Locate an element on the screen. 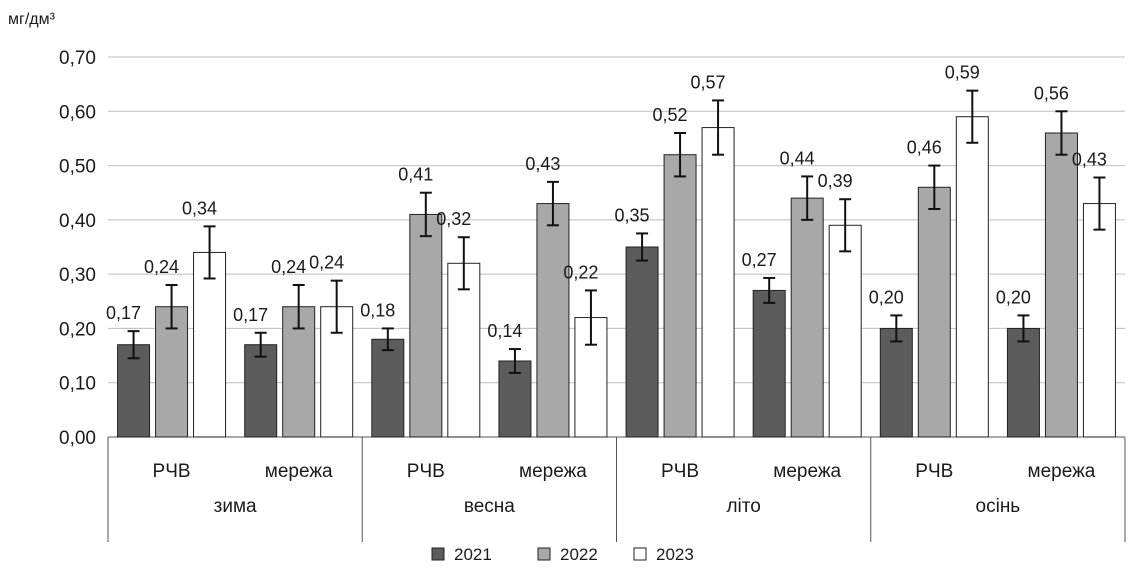 The image size is (1129, 568). data-label: 0,44 is located at coordinates (797, 158).